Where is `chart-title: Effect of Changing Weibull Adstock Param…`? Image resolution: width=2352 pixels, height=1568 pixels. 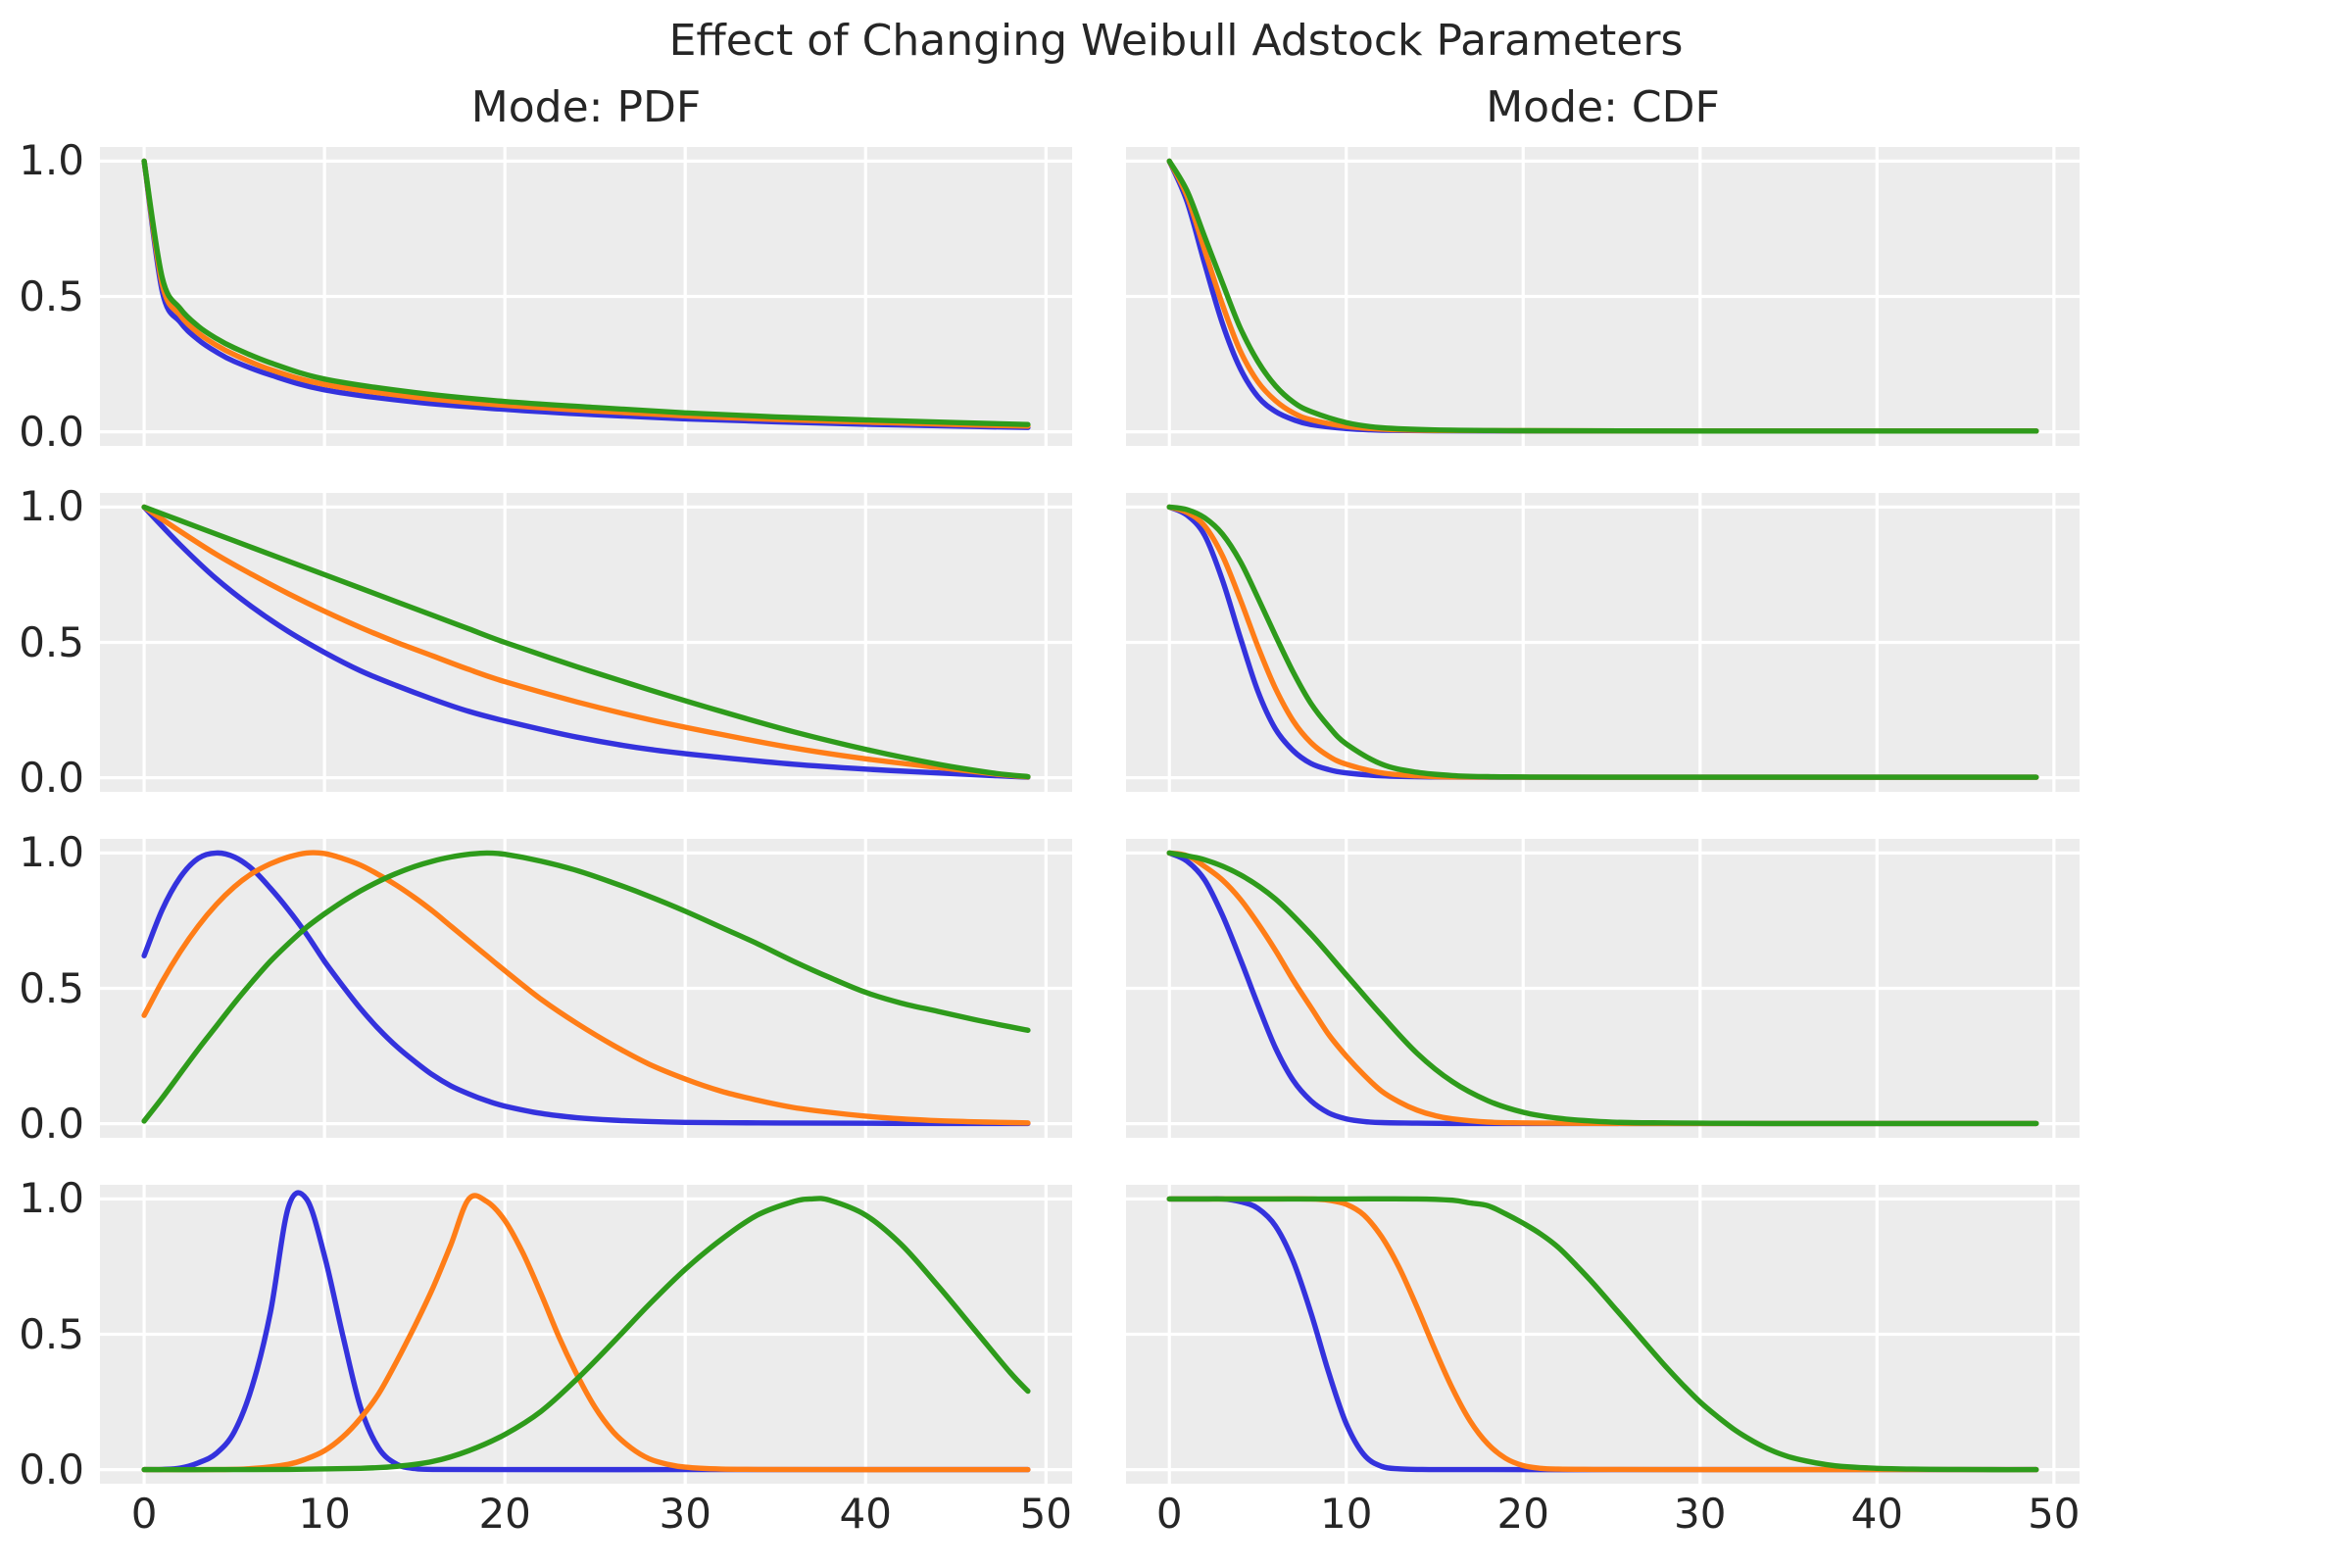
chart-title: Effect of Changing Weibull Adstock Param… is located at coordinates (1176, 41).